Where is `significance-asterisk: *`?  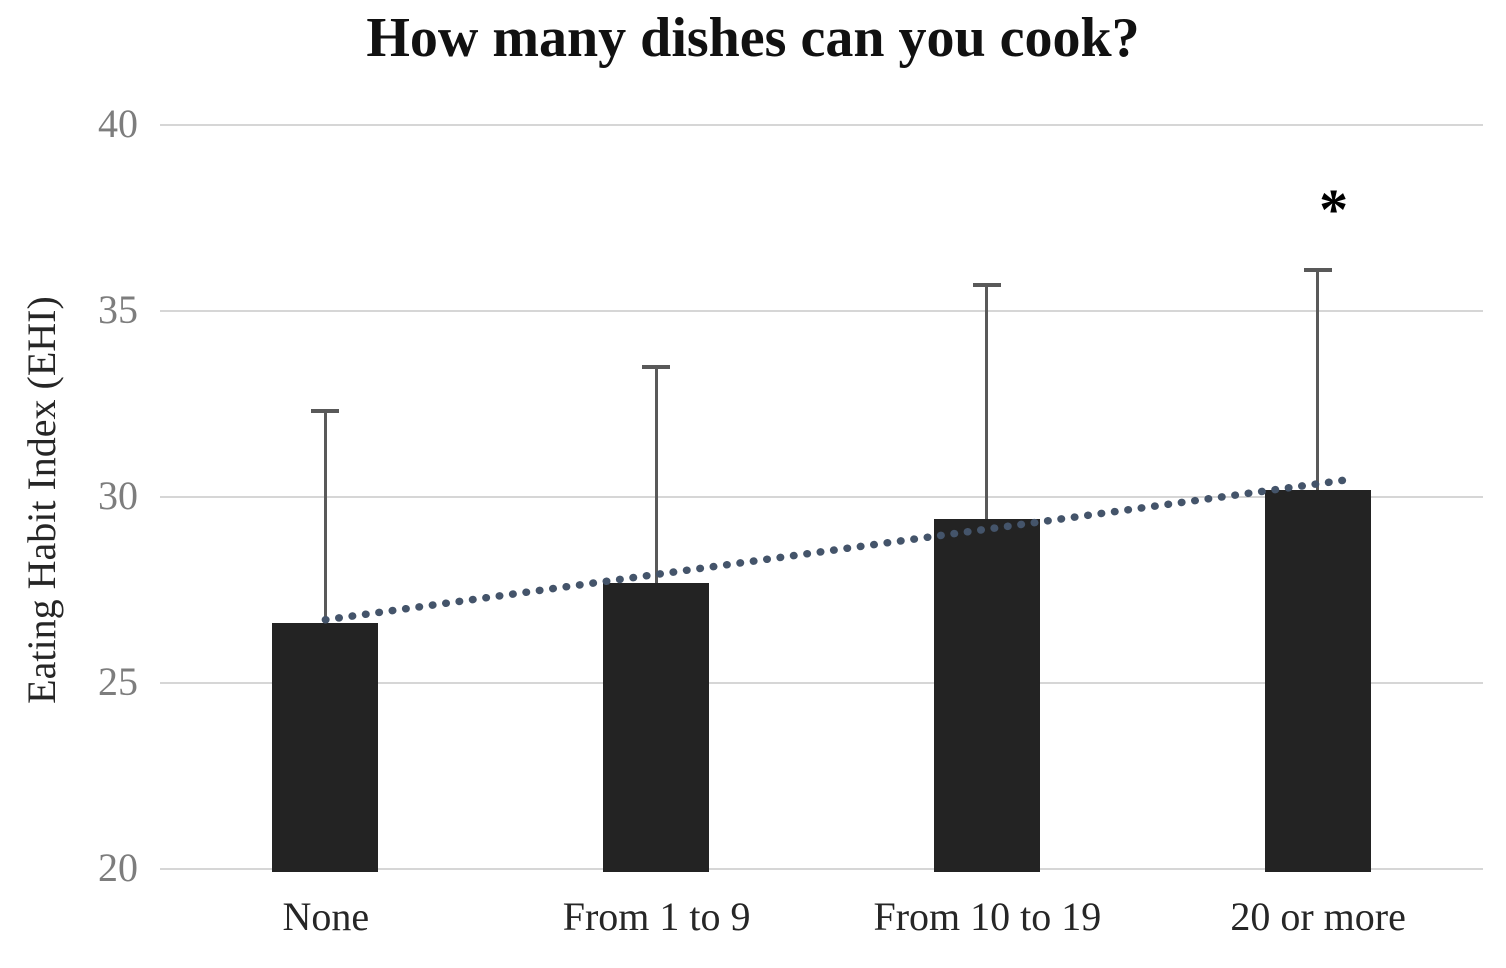 significance-asterisk: * is located at coordinates (1334, 210).